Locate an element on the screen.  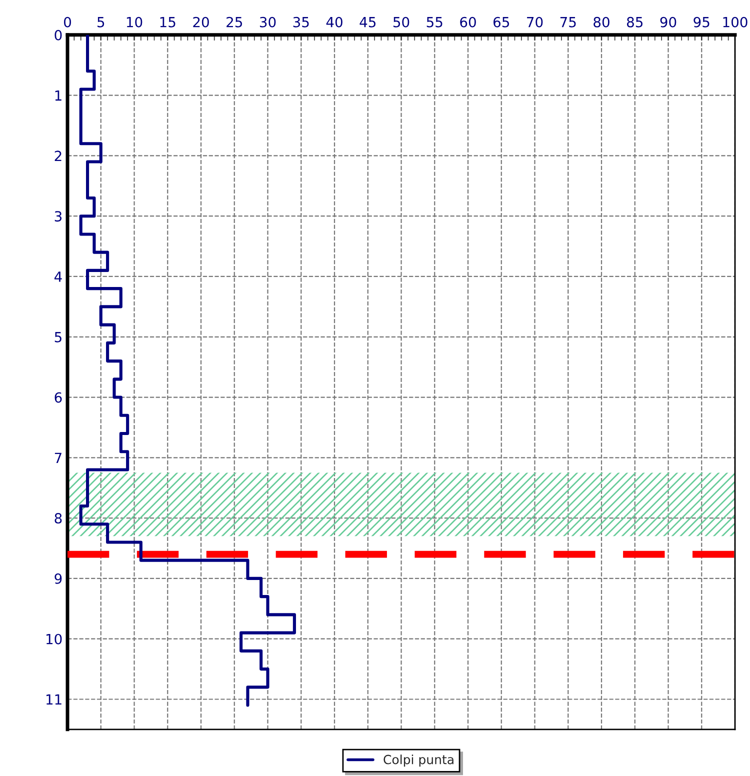
y-tick-label: 3 is located at coordinates (58, 216).